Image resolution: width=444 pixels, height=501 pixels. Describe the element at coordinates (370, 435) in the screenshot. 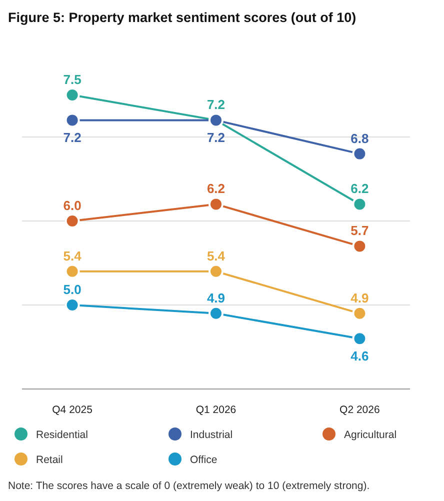

I see `legend-label: Agricultural` at that location.